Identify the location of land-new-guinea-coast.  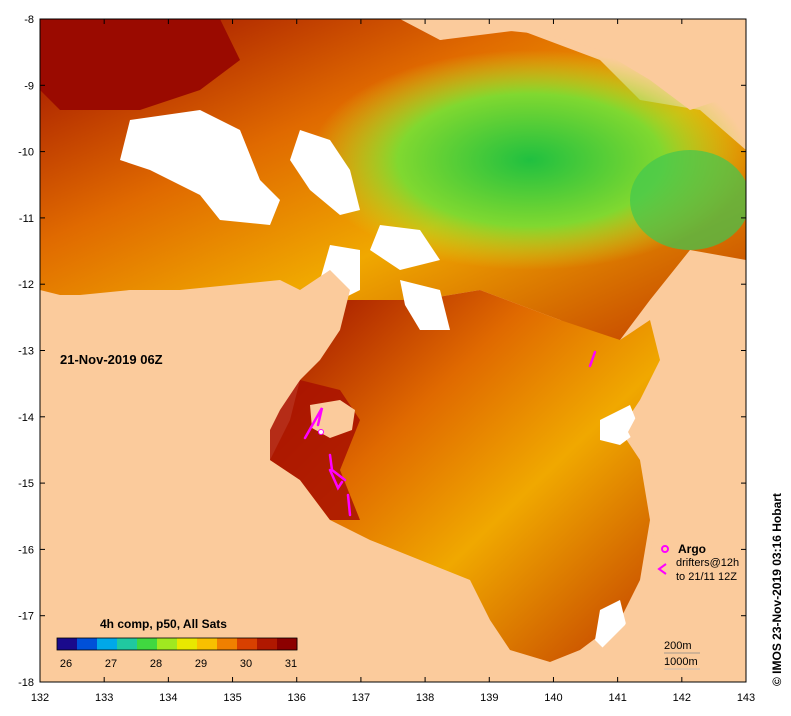
(75, 34).